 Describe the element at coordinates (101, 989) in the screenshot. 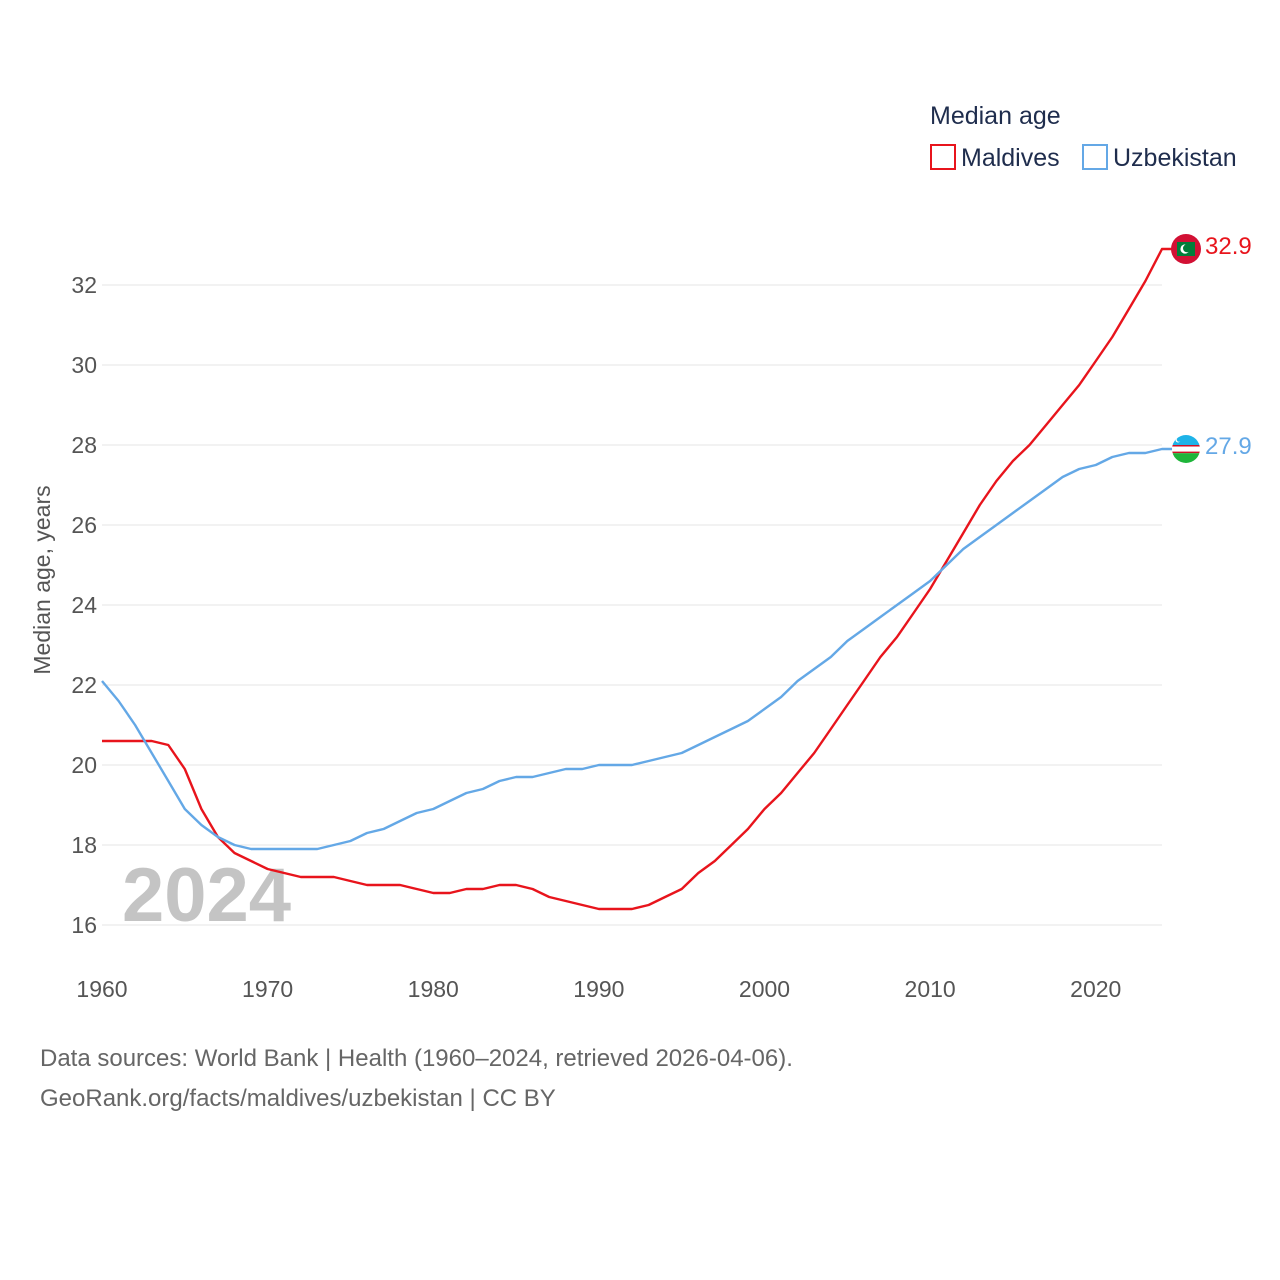

I see `x-tick-label: 1960` at that location.